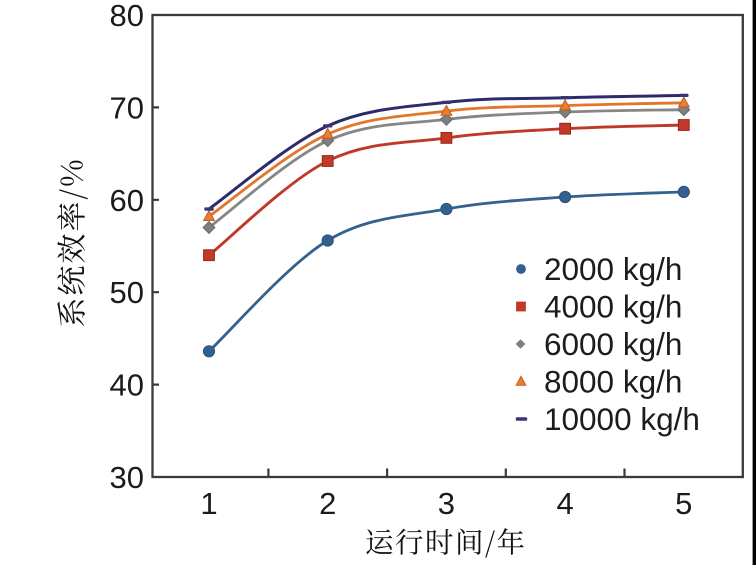 The width and height of the screenshot is (756, 565). What do you see at coordinates (613, 344) in the screenshot?
I see `svg-text: 6000 kg/h` at bounding box center [613, 344].